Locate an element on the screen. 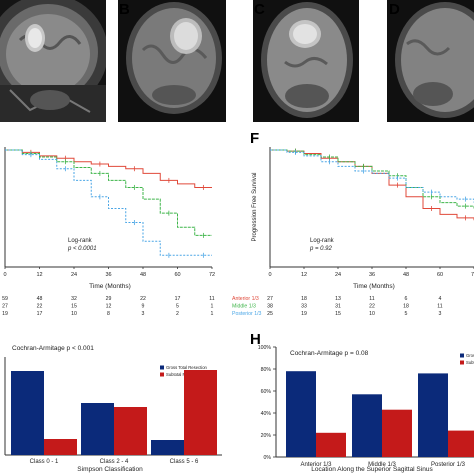 Image resolution: width=474 pixels, height=474 pixels. km-right-risk-value: 10 is located at coordinates (372, 314).